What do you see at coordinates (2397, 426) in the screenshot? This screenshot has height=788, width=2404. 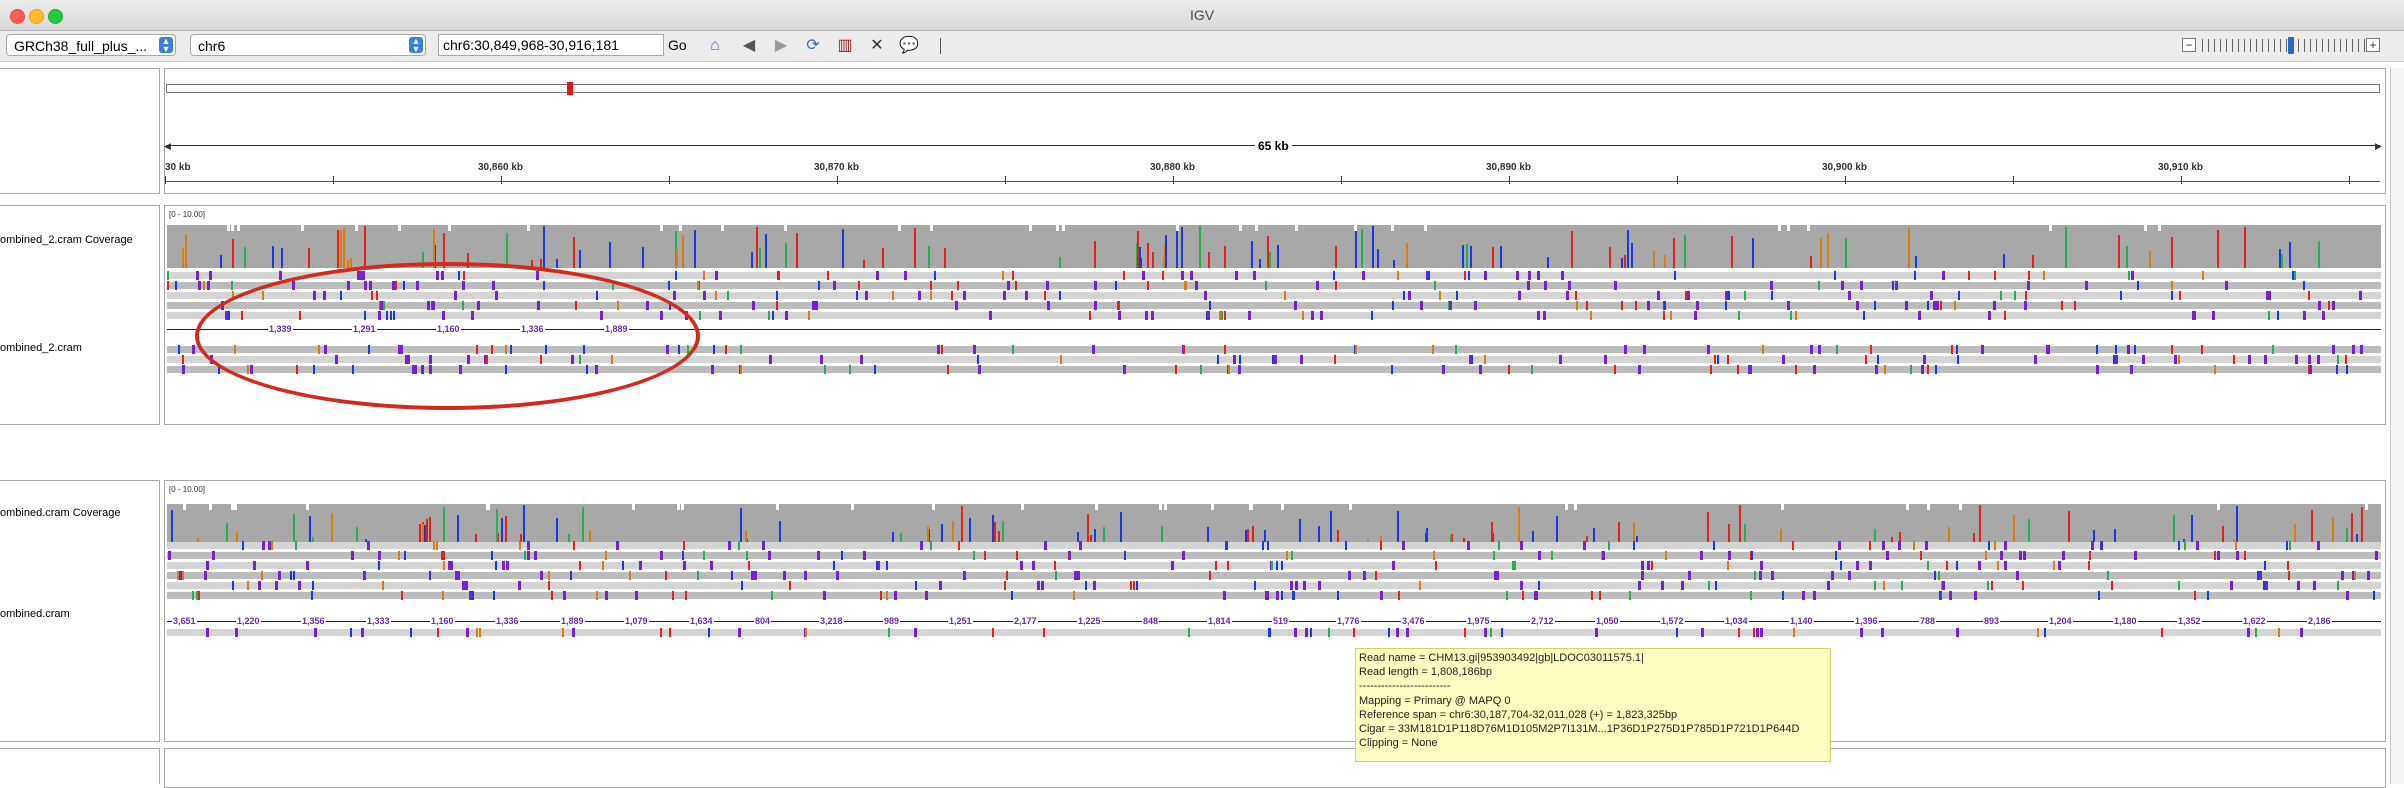 I see `vertical-scrollbar` at bounding box center [2397, 426].